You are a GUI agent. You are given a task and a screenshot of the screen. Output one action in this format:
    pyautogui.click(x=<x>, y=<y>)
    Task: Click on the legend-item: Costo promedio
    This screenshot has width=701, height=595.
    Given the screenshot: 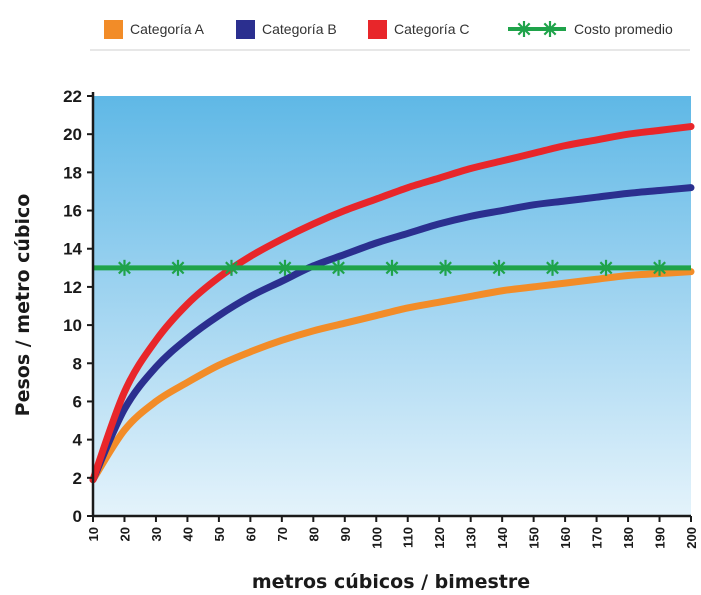 What is the action you would take?
    pyautogui.click(x=590, y=29)
    